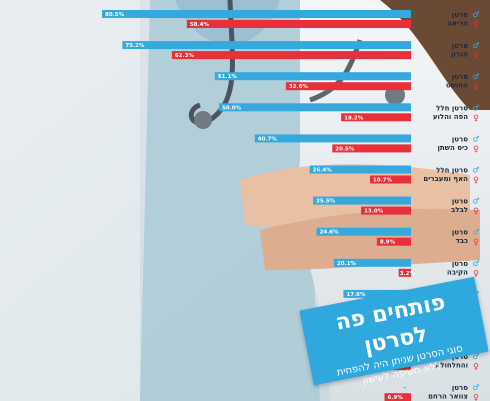  I want to click on bar-value-label: 20.1%, so click(347, 264).